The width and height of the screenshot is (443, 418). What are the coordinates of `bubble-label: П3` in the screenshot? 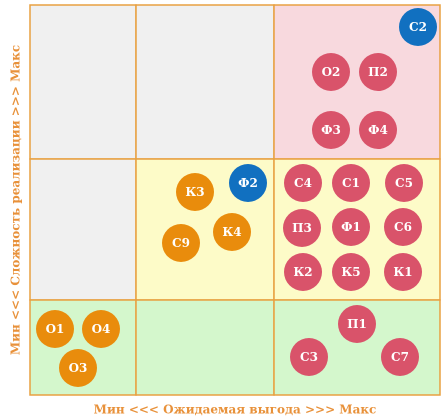 It's located at (302, 228).